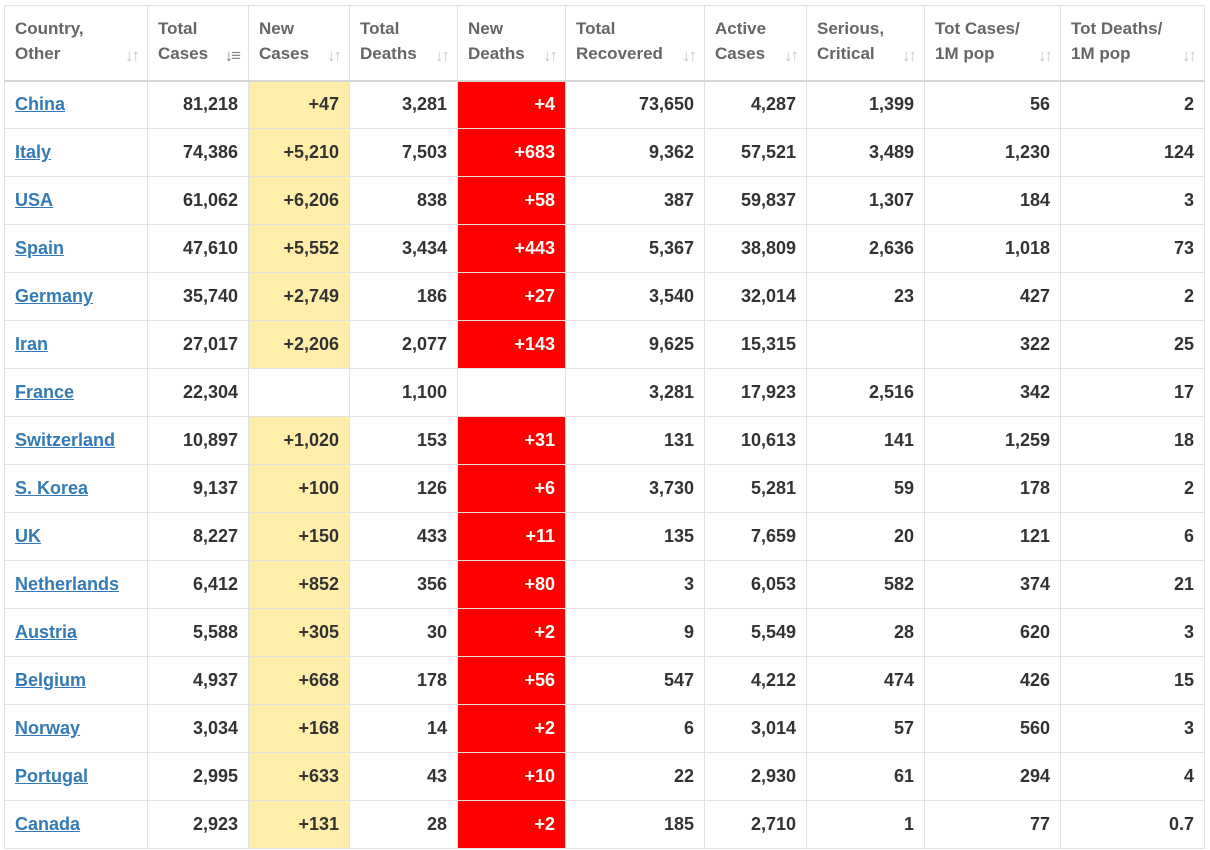 The height and width of the screenshot is (850, 1210). What do you see at coordinates (198, 248) in the screenshot?
I see `cell-total-cases: 47,610` at bounding box center [198, 248].